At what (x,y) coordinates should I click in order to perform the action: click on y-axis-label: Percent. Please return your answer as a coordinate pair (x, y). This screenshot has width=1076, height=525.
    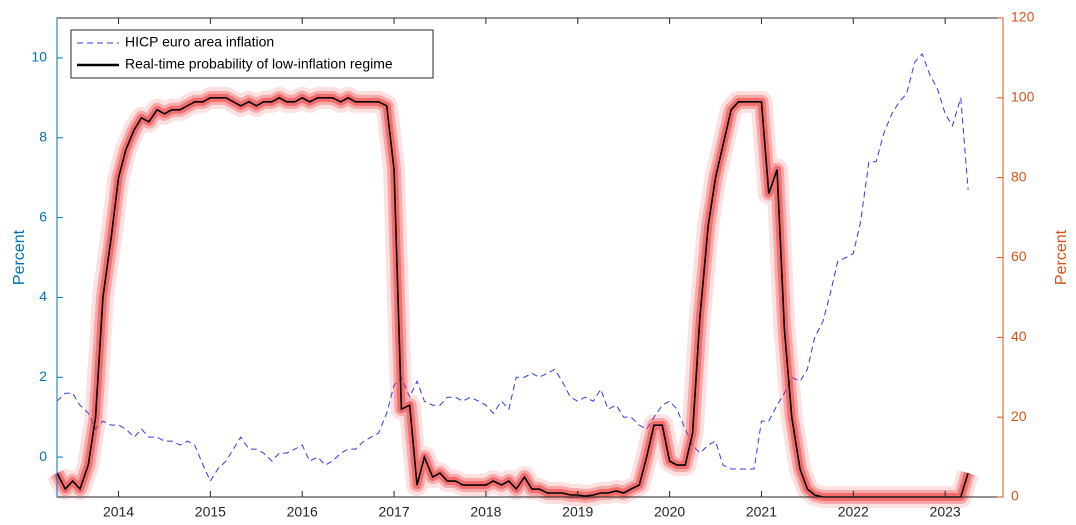
    Looking at the image, I should click on (19, 257).